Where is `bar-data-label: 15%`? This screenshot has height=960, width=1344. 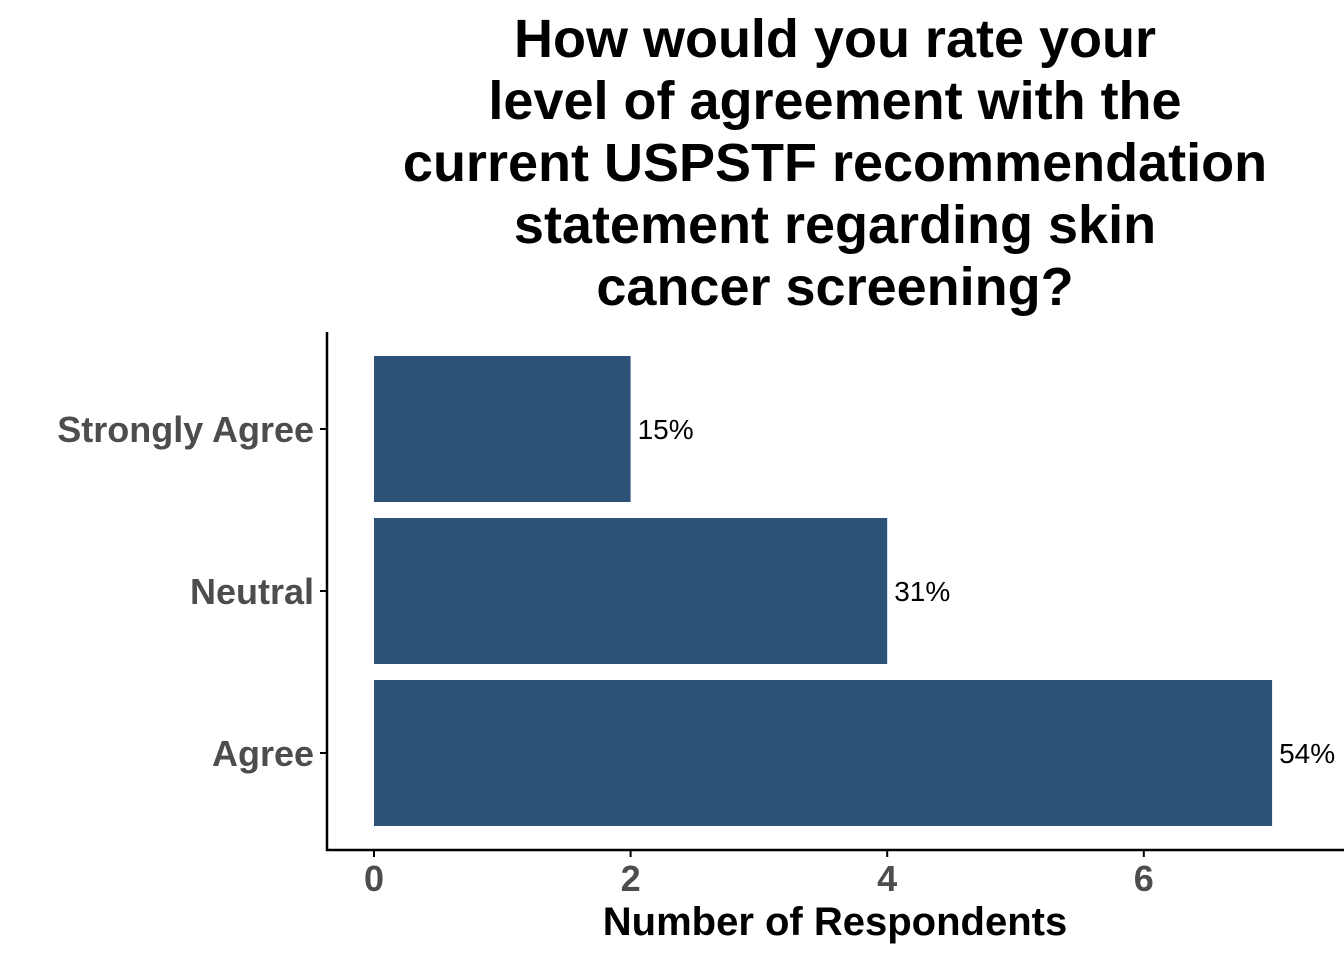 bar-data-label: 15% is located at coordinates (666, 429).